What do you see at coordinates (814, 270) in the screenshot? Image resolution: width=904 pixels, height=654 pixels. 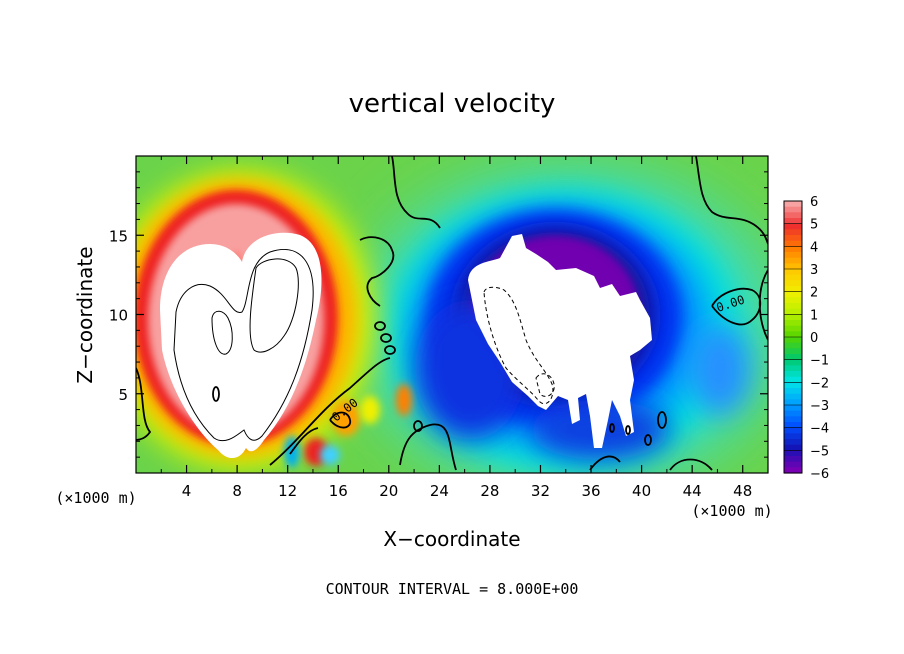 I see `colorbar-label: 3` at bounding box center [814, 270].